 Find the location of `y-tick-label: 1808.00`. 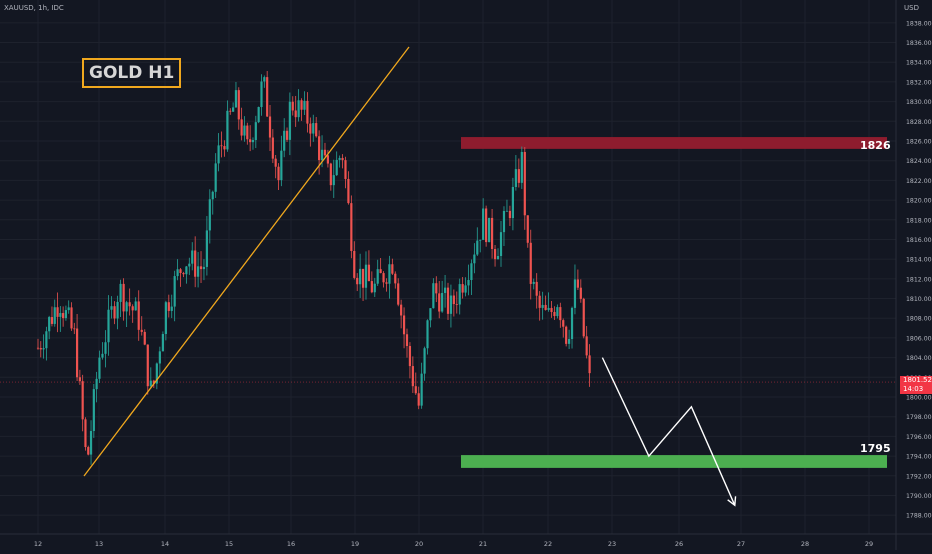

y-tick-label: 1808.00 is located at coordinates (919, 319).